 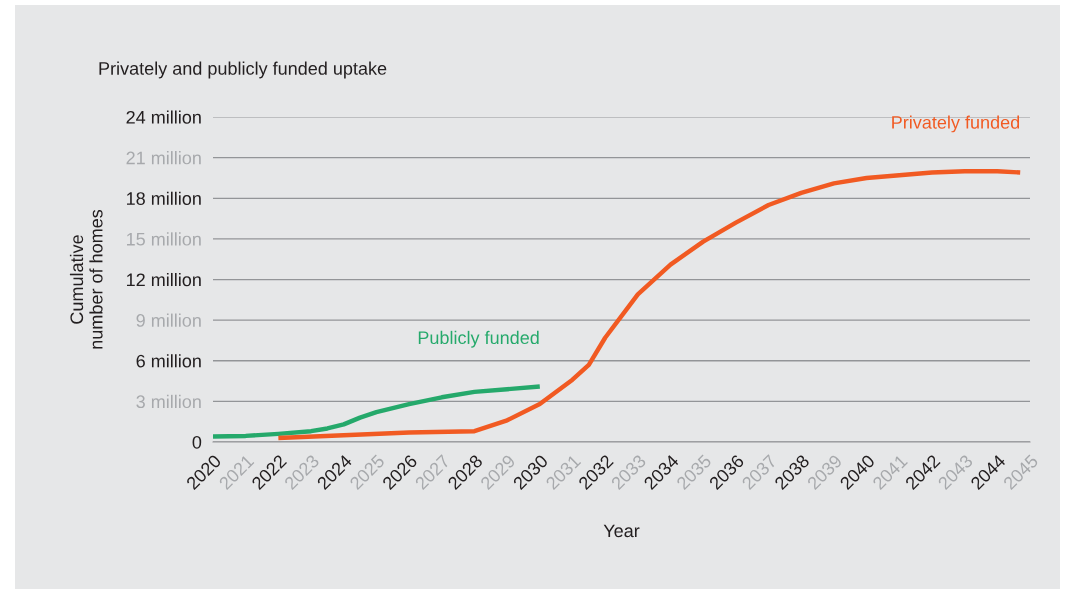 I want to click on y-tick-label: 3 million, so click(x=168, y=401).